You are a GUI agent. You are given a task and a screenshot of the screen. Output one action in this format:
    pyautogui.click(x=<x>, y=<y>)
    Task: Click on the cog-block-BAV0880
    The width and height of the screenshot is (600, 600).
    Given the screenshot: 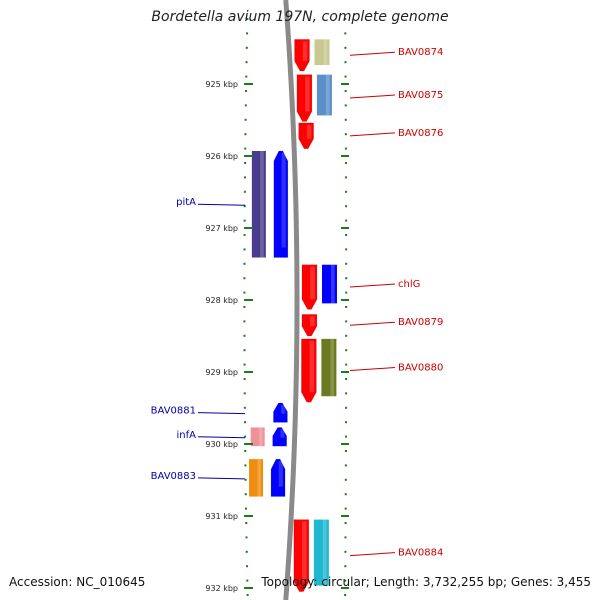 What is the action you would take?
    pyautogui.click(x=329, y=367)
    